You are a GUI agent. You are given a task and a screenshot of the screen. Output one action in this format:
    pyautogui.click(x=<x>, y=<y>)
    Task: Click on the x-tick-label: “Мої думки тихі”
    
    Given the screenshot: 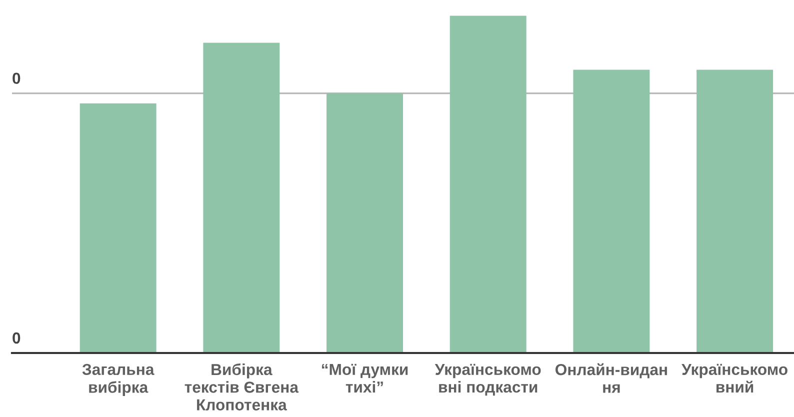 What is the action you would take?
    pyautogui.click(x=365, y=378)
    